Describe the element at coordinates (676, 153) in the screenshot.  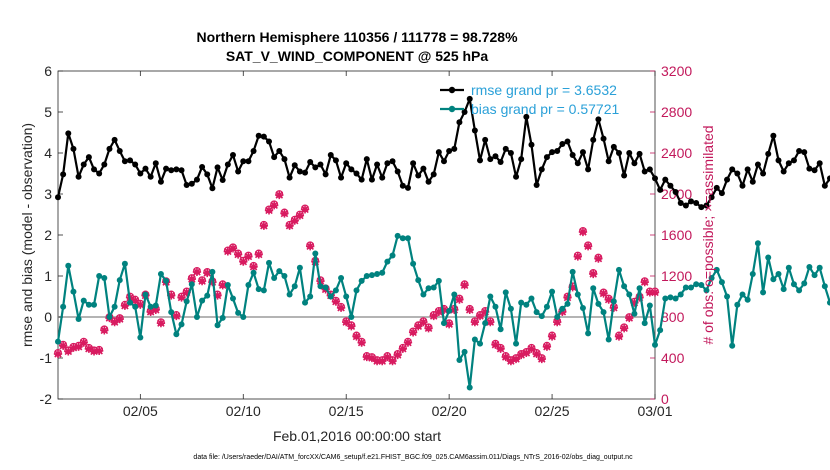
I see `y-right-tick-label: 2400` at that location.